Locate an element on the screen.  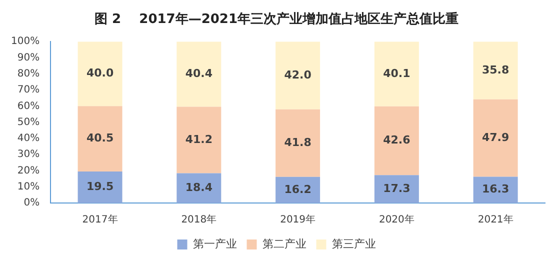
data-label: 40.1 is located at coordinates (396, 73).